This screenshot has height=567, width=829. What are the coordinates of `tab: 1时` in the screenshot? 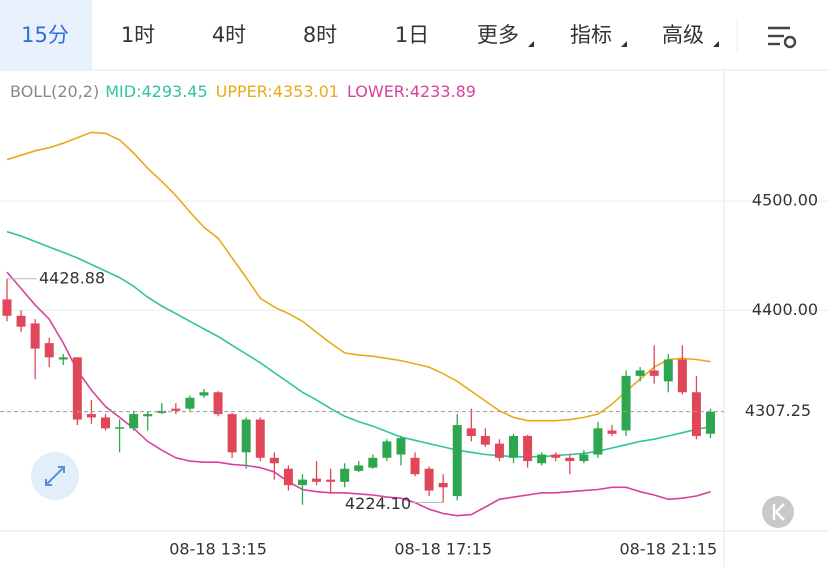 It's located at (138, 35).